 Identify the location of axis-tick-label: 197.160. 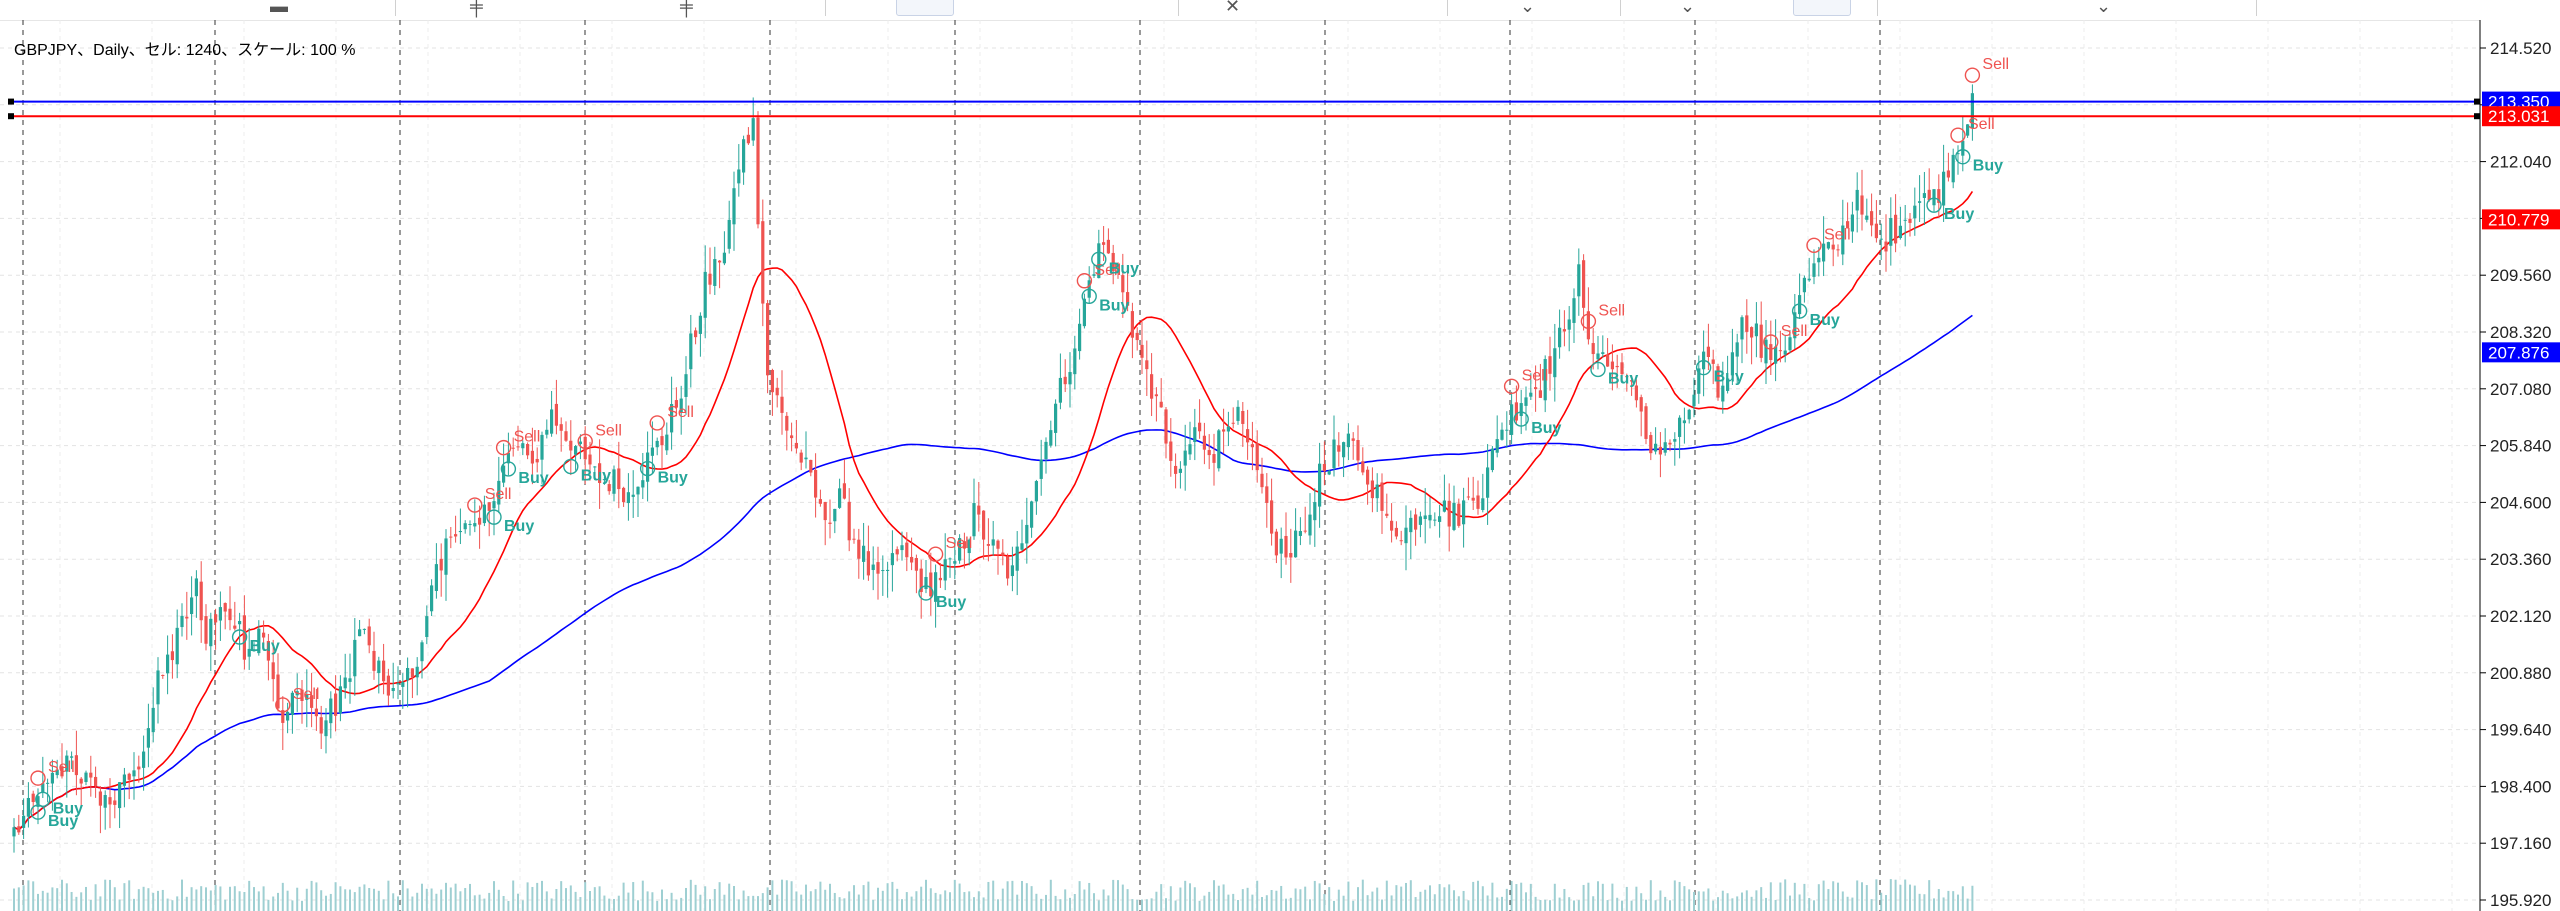
(2520, 843).